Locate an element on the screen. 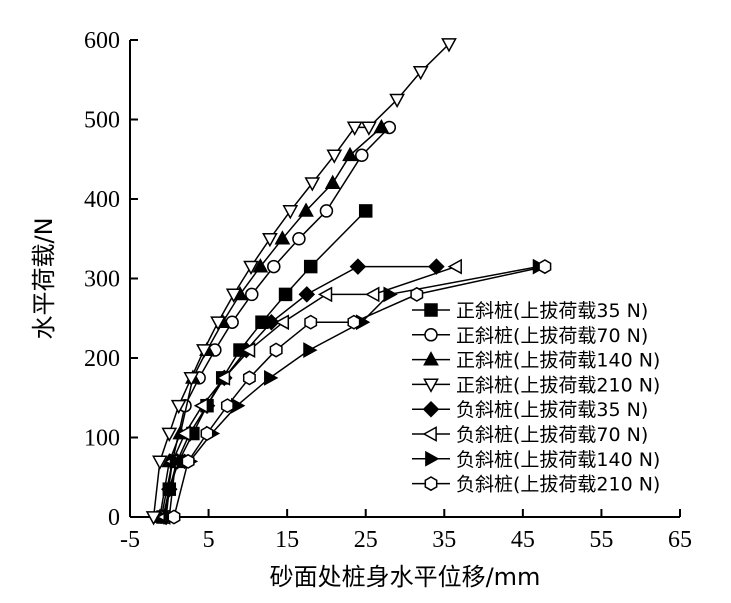 Image resolution: width=731 pixels, height=603 pixels. legend-entry: 负斜桩(上拔荷载70 N) is located at coordinates (530, 435).